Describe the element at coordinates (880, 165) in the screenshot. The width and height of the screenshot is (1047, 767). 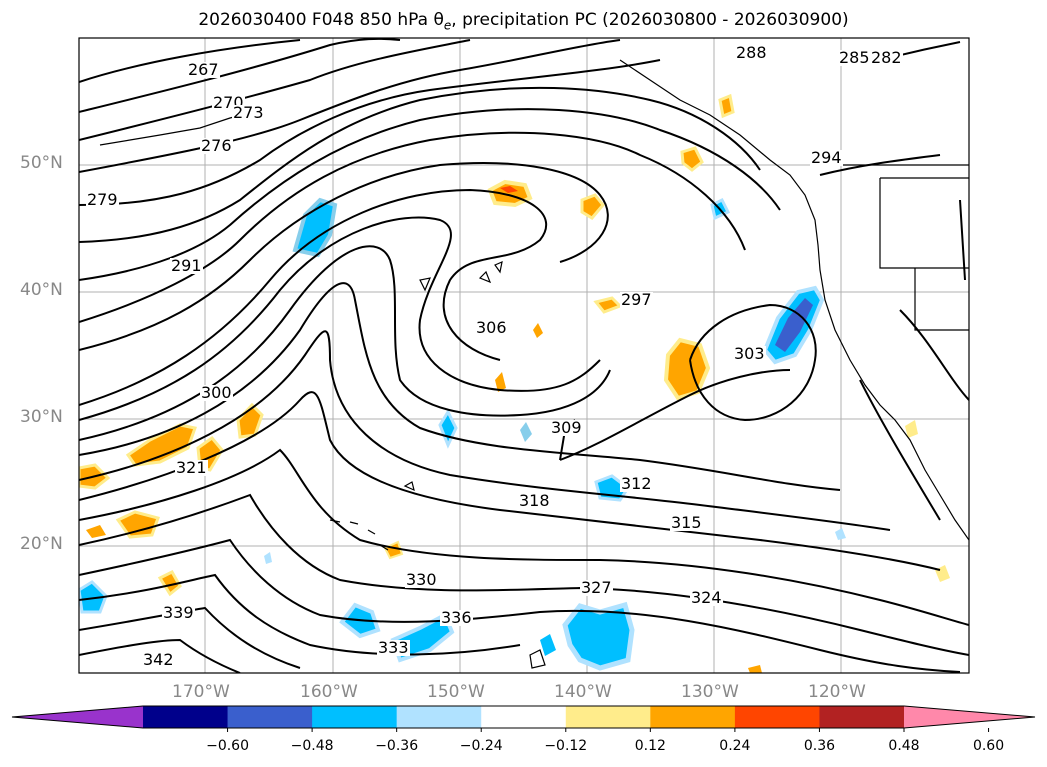
I see `contour-294-e` at that location.